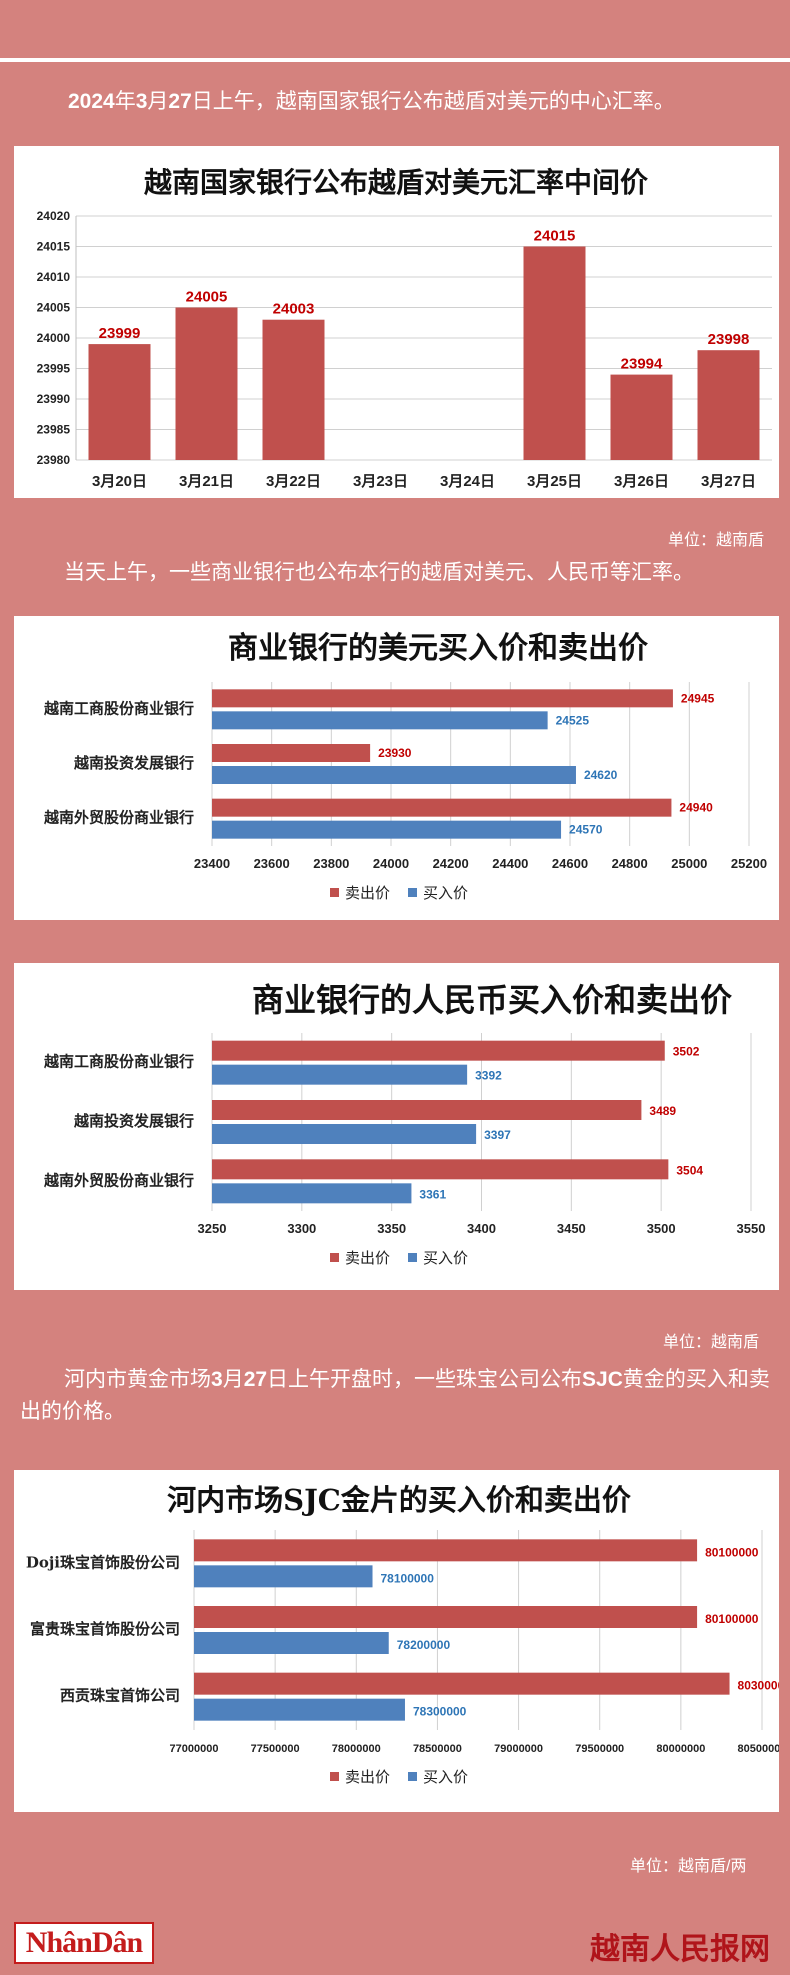 The image size is (790, 1975). Describe the element at coordinates (680, 1749) in the screenshot. I see `x-tick-label: 80000000` at that location.